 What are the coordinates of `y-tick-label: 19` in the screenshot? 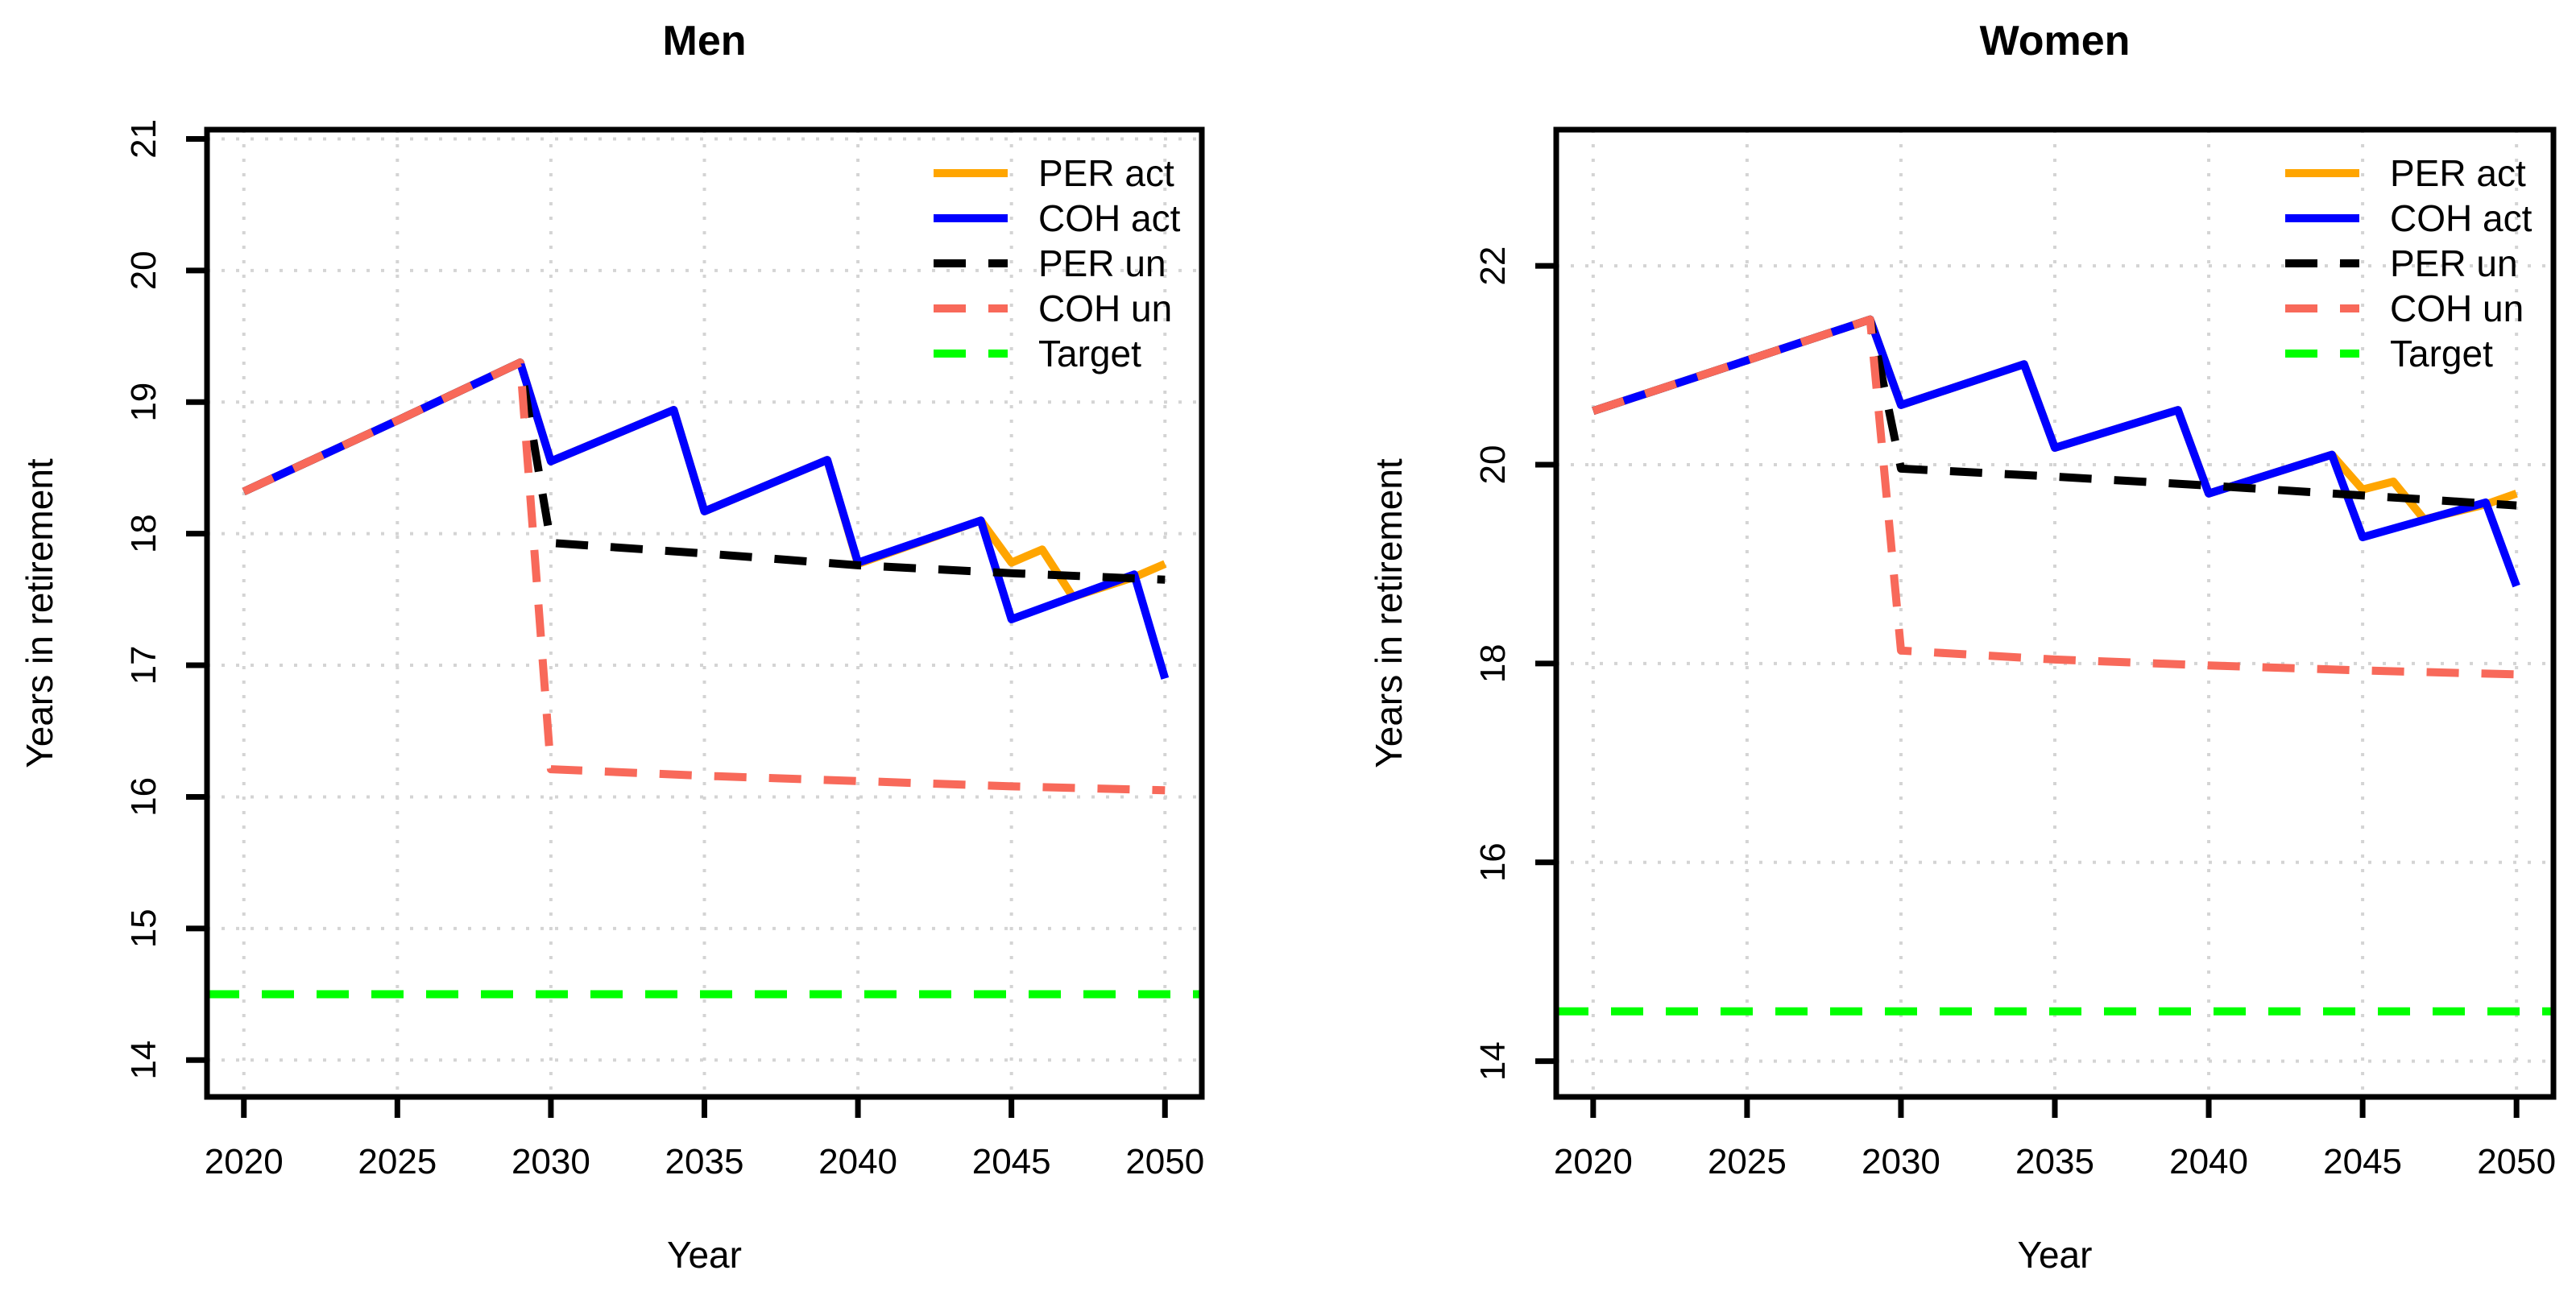 It's located at (144, 402).